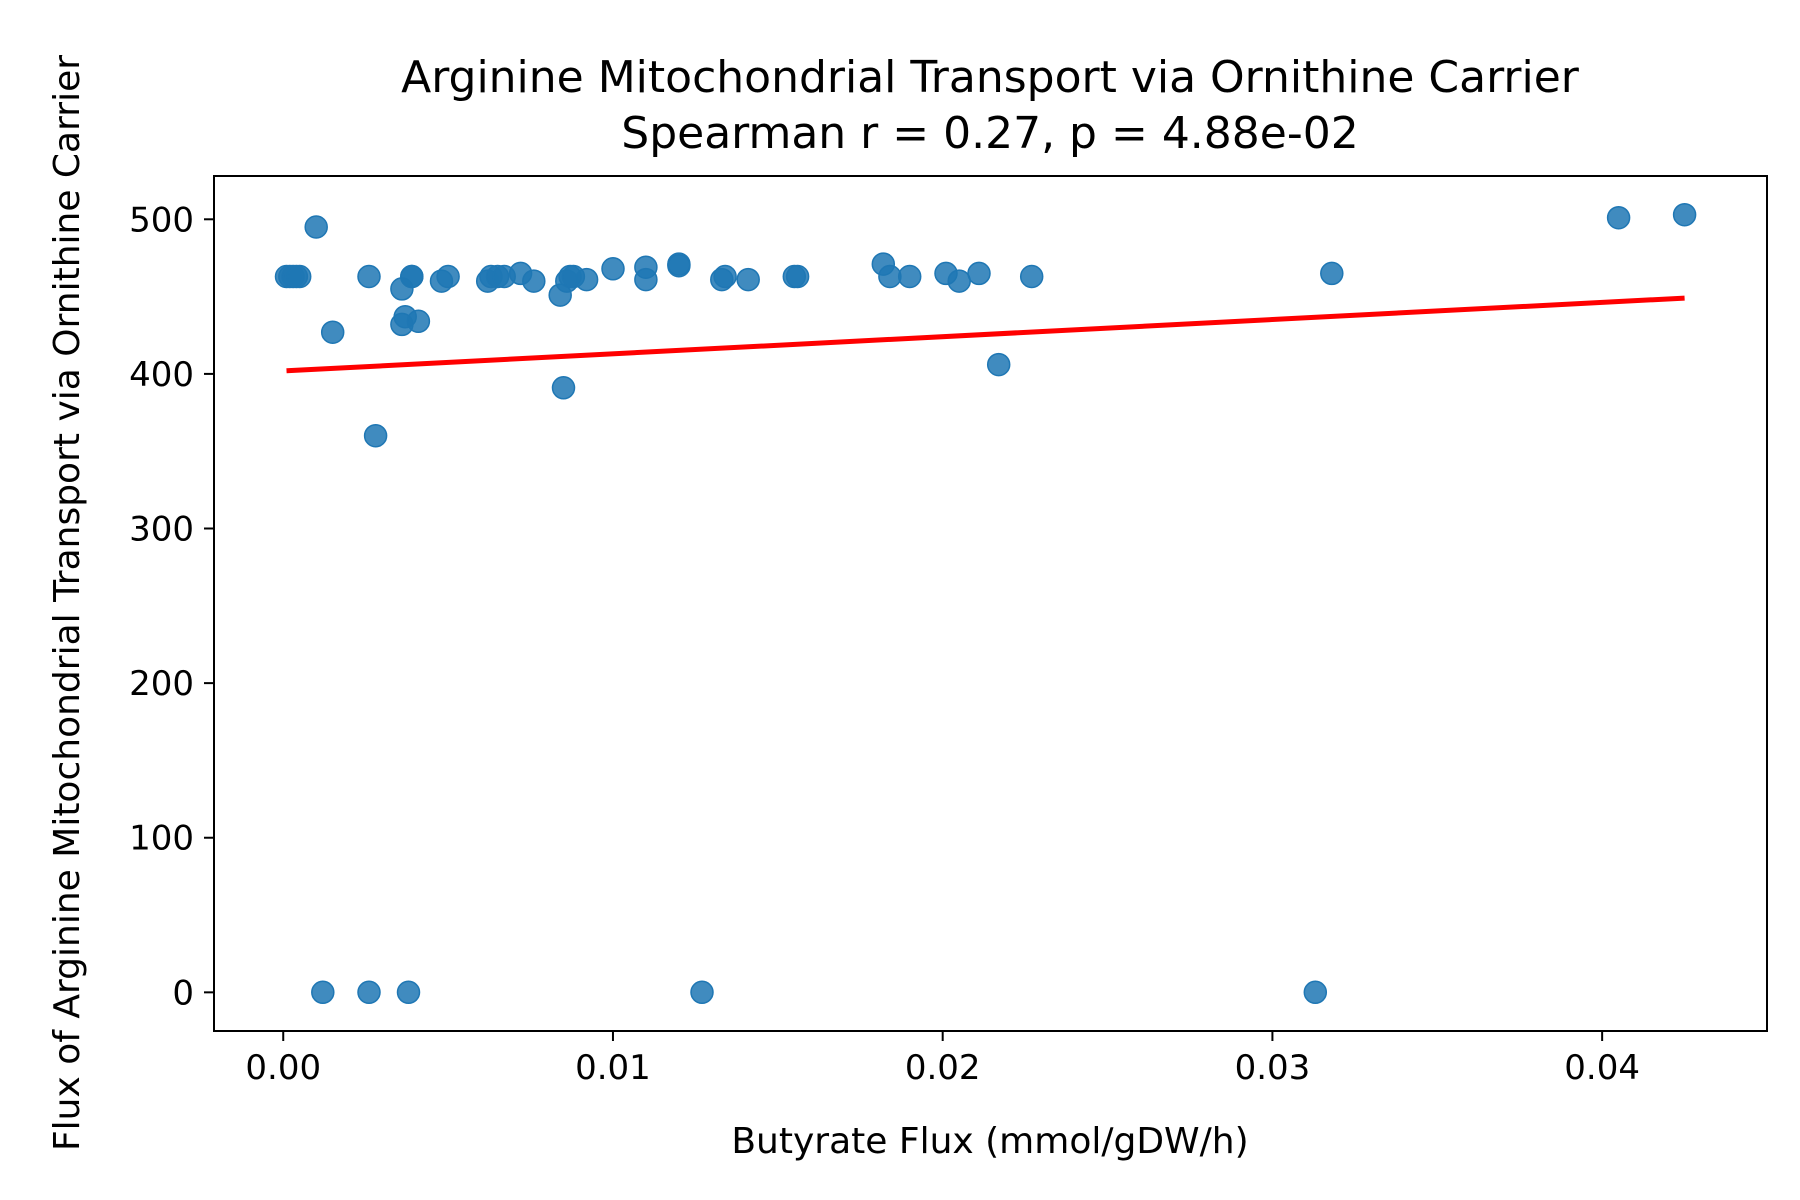 The width and height of the screenshot is (1800, 1200). Describe the element at coordinates (989, 133) in the screenshot. I see `chart-subtitle: Spearman r = 0.27, p = 4.88e-02` at that location.